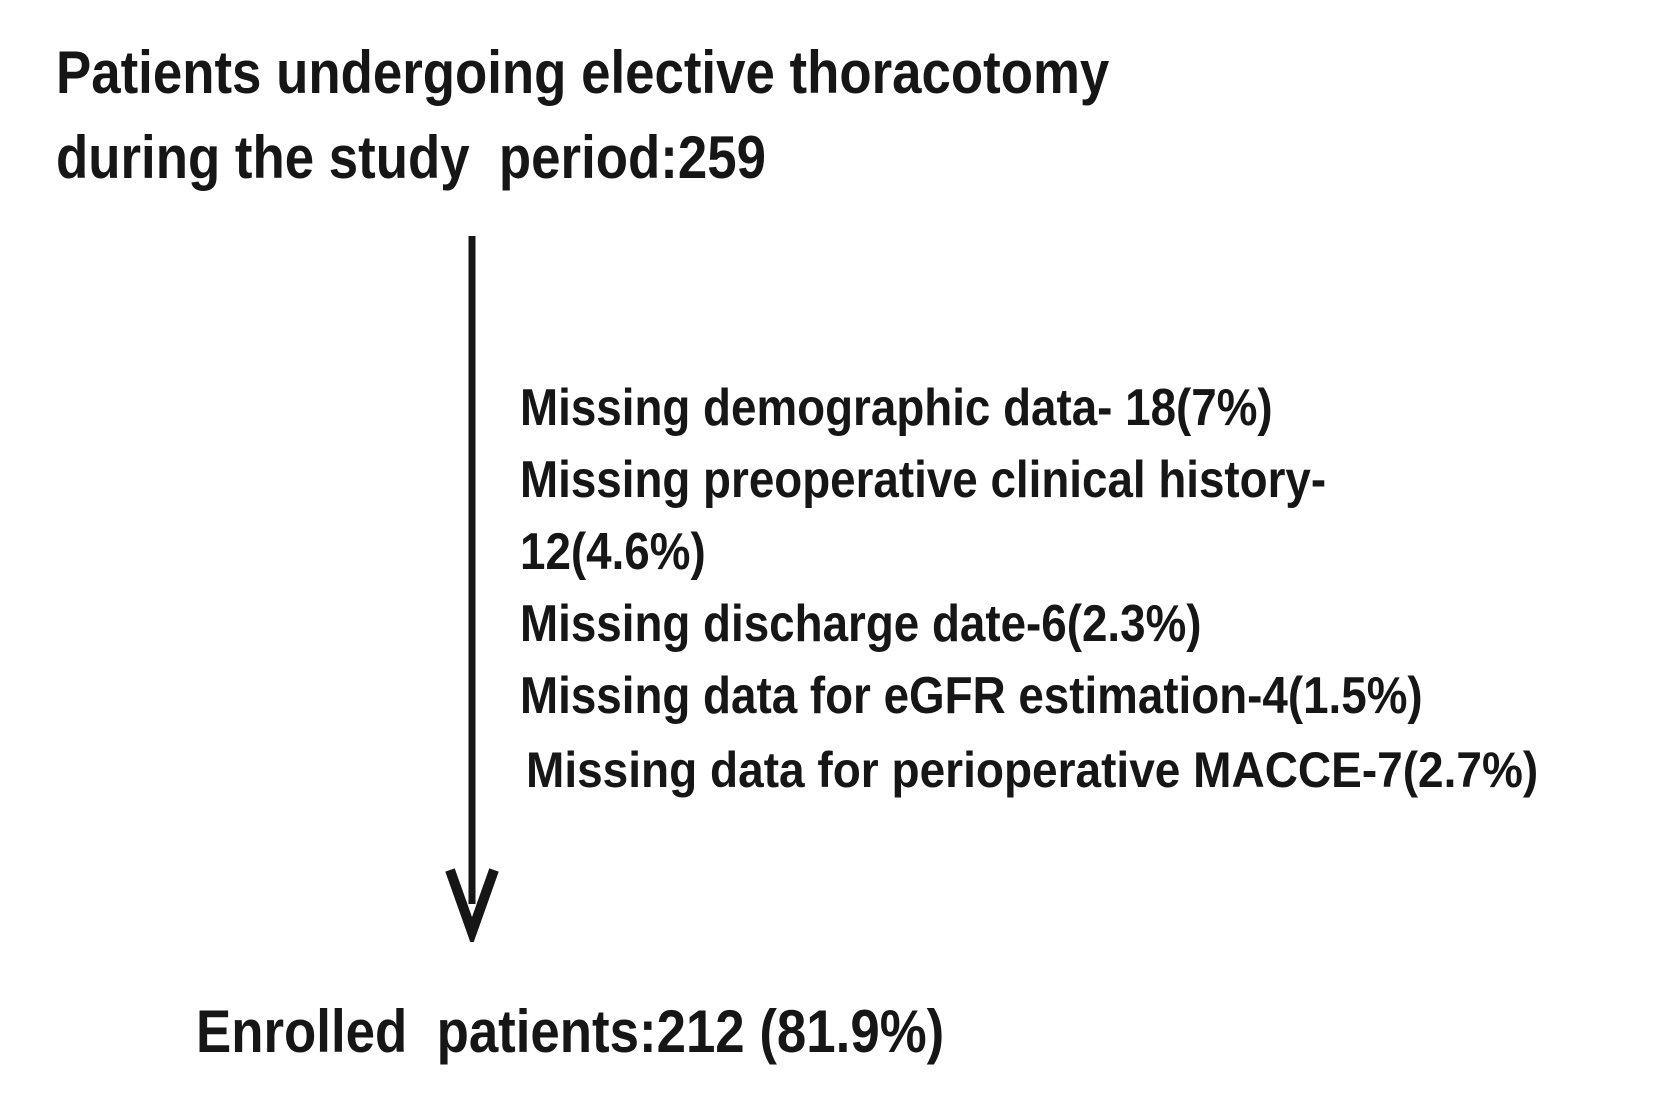  I want to click on source-node-line-2: during the study period:259, so click(411, 157).